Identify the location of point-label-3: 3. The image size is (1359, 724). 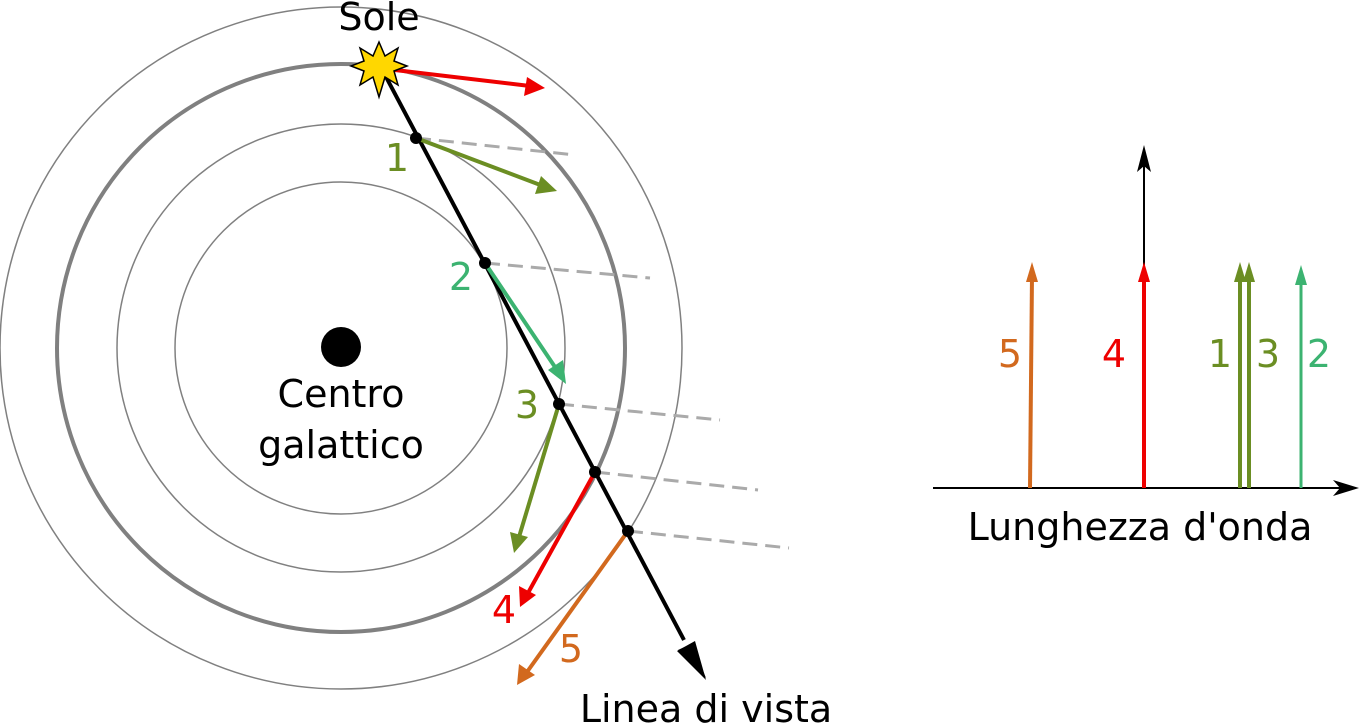
(527, 405).